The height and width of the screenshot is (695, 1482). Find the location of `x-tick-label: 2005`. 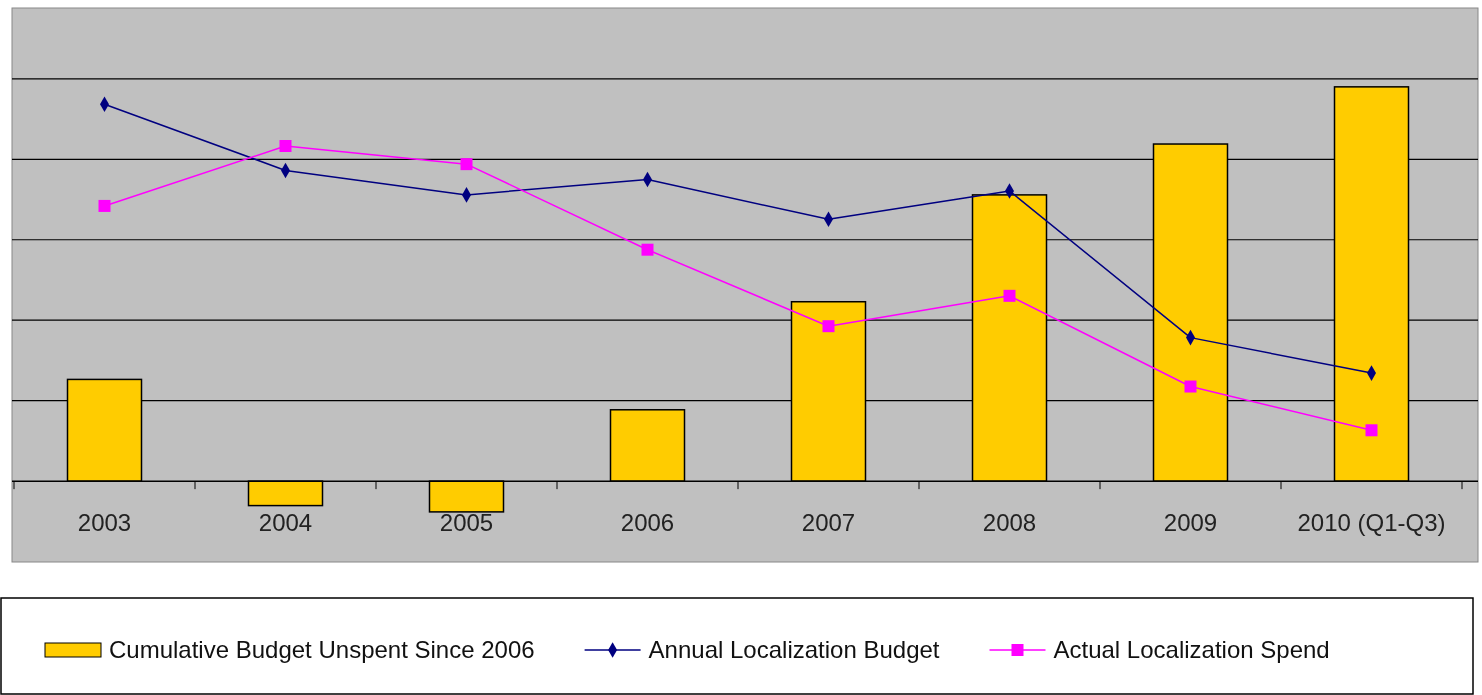

x-tick-label: 2005 is located at coordinates (466, 523).